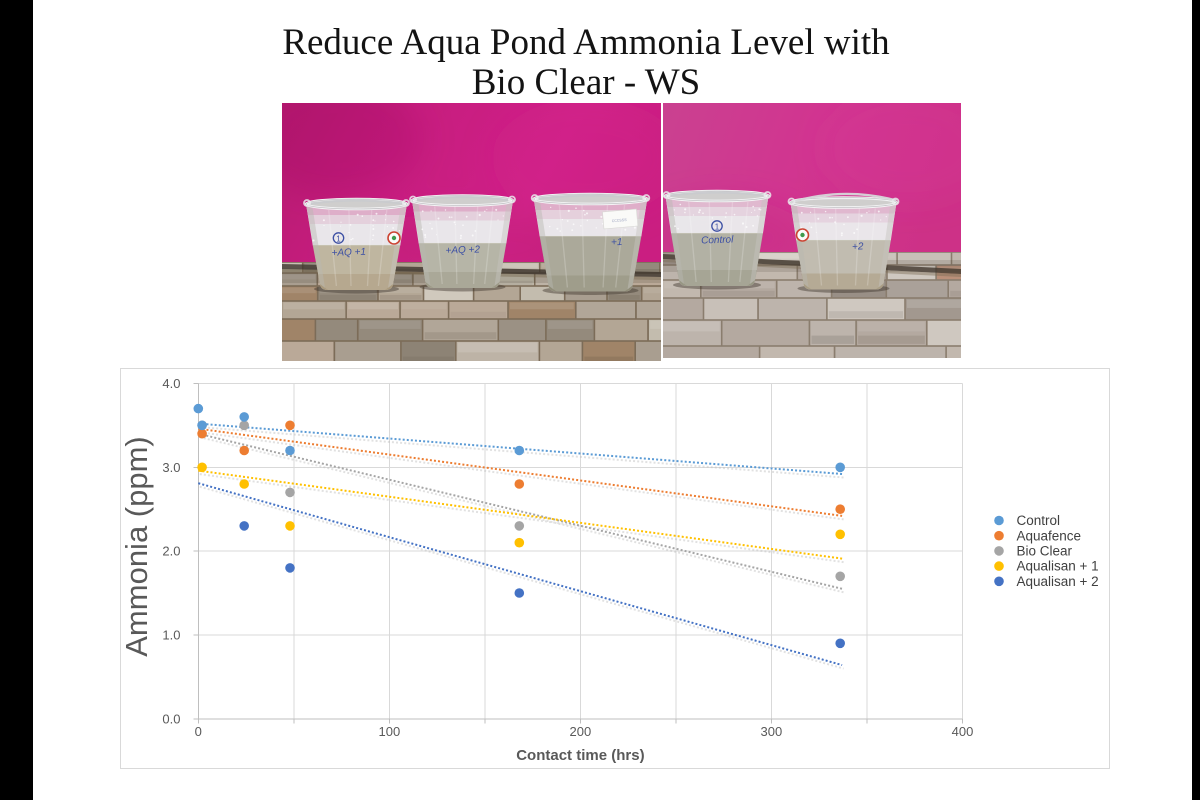  I want to click on svg-text: Ammonia (ppm), so click(137, 546).